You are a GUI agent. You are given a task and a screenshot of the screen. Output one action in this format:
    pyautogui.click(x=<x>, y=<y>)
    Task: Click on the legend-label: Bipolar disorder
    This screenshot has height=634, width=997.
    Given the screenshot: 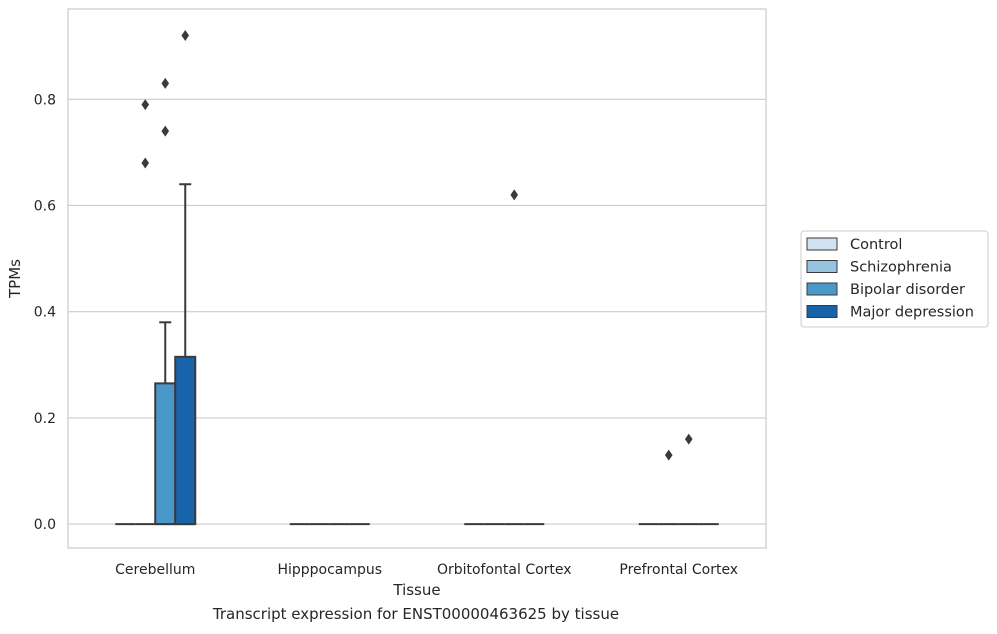 What is the action you would take?
    pyautogui.click(x=907, y=290)
    